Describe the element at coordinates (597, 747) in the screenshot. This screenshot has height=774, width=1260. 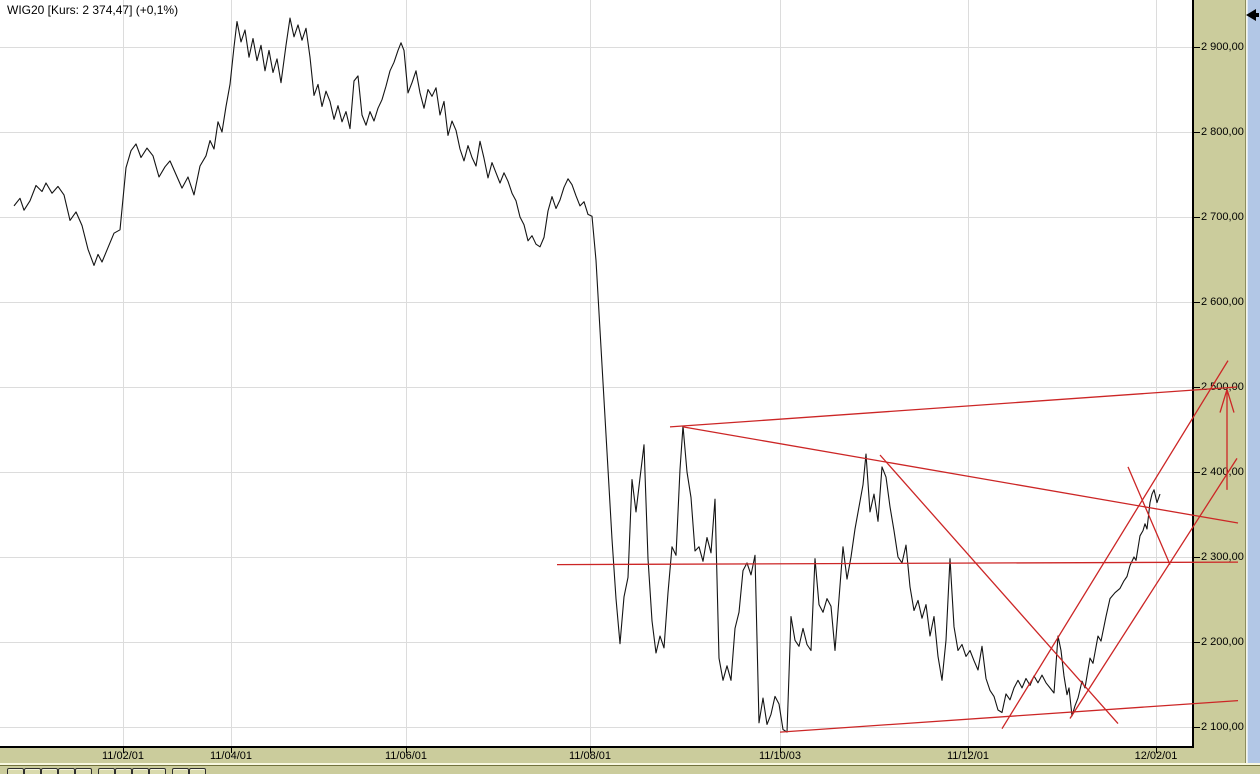
I see `axis-border-bottom` at that location.